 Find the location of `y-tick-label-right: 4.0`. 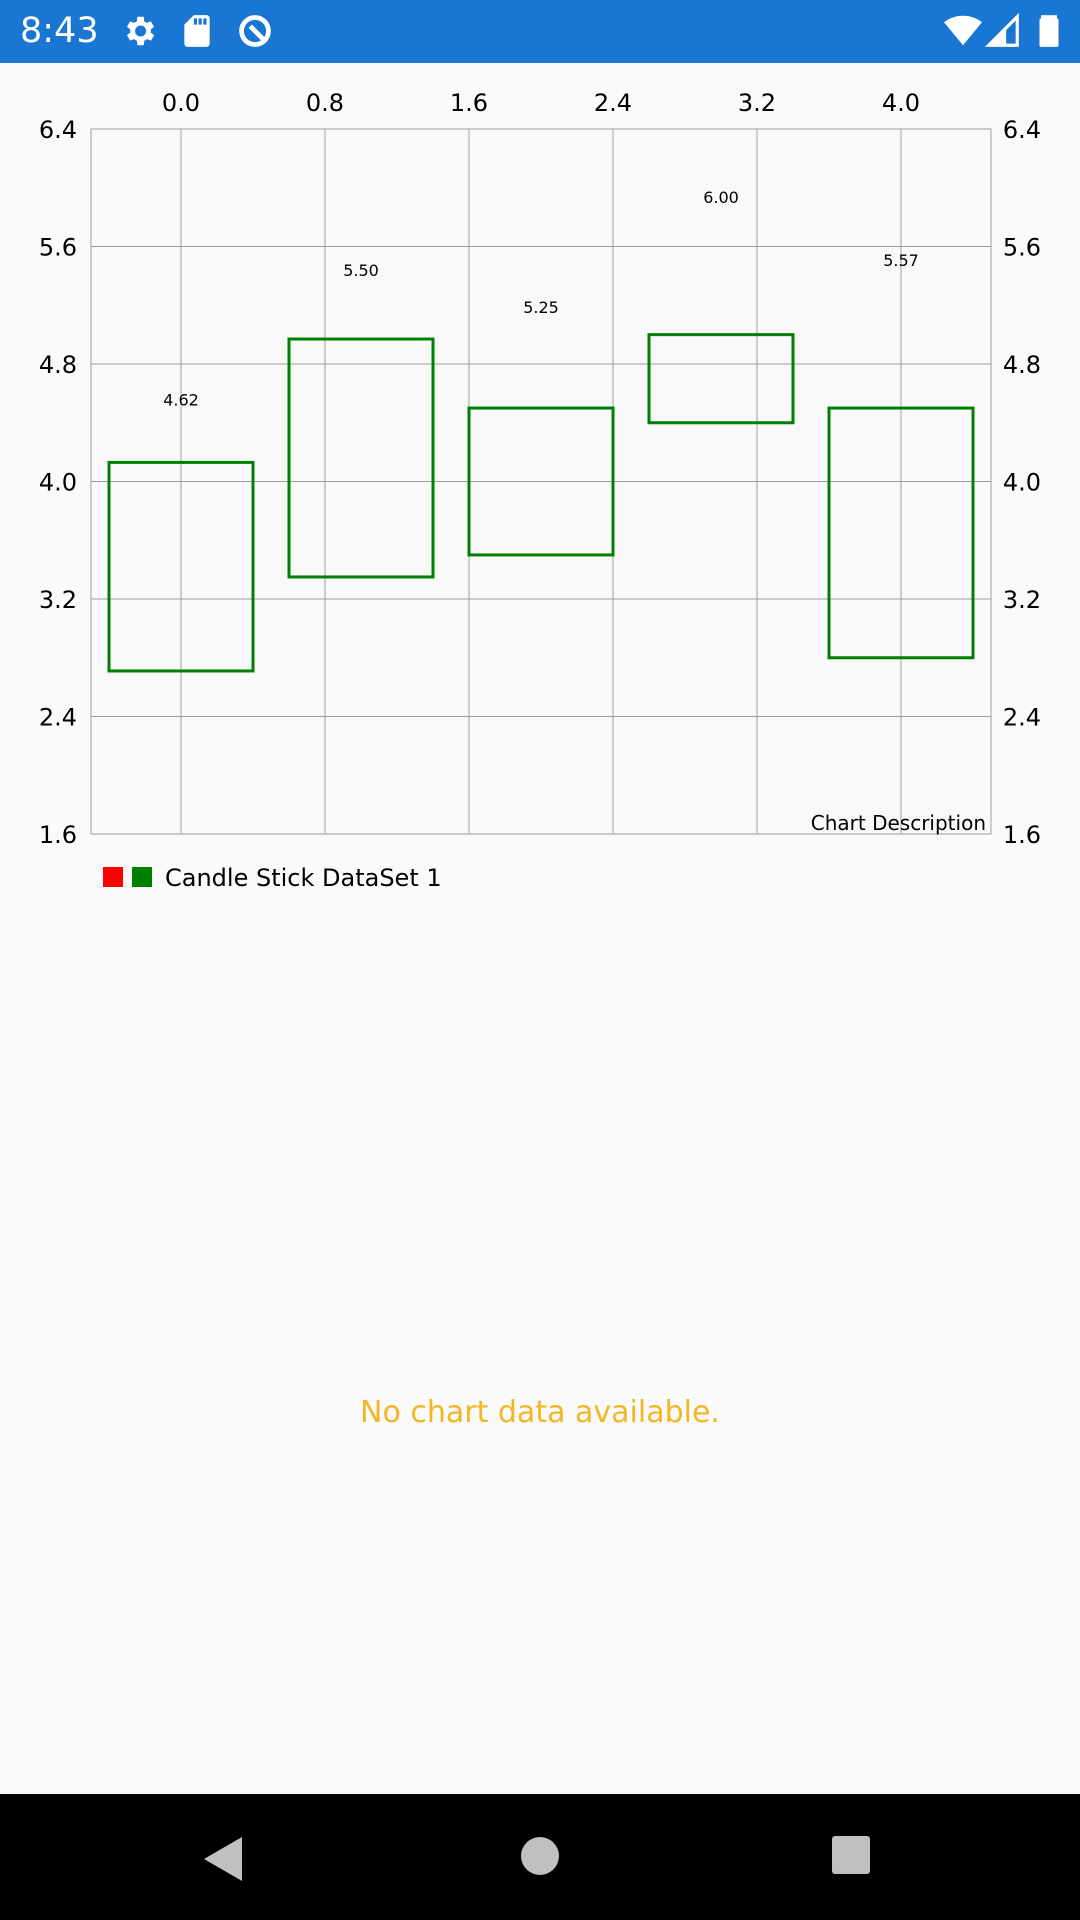

y-tick-label-right: 4.0 is located at coordinates (1022, 483).